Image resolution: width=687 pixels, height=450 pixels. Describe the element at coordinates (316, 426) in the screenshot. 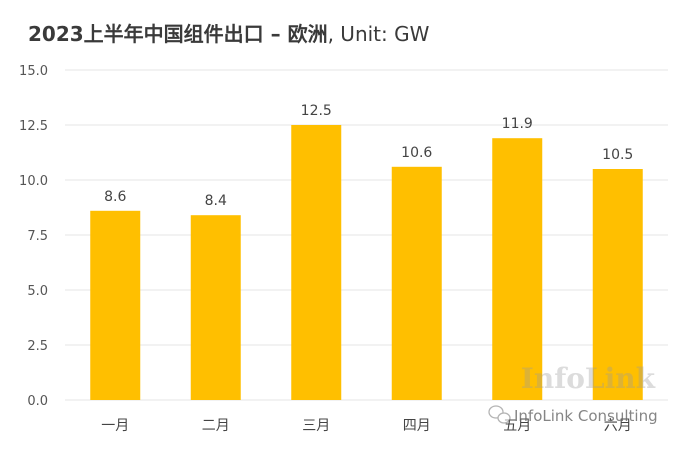

I see `x-tick-label: 三月` at that location.